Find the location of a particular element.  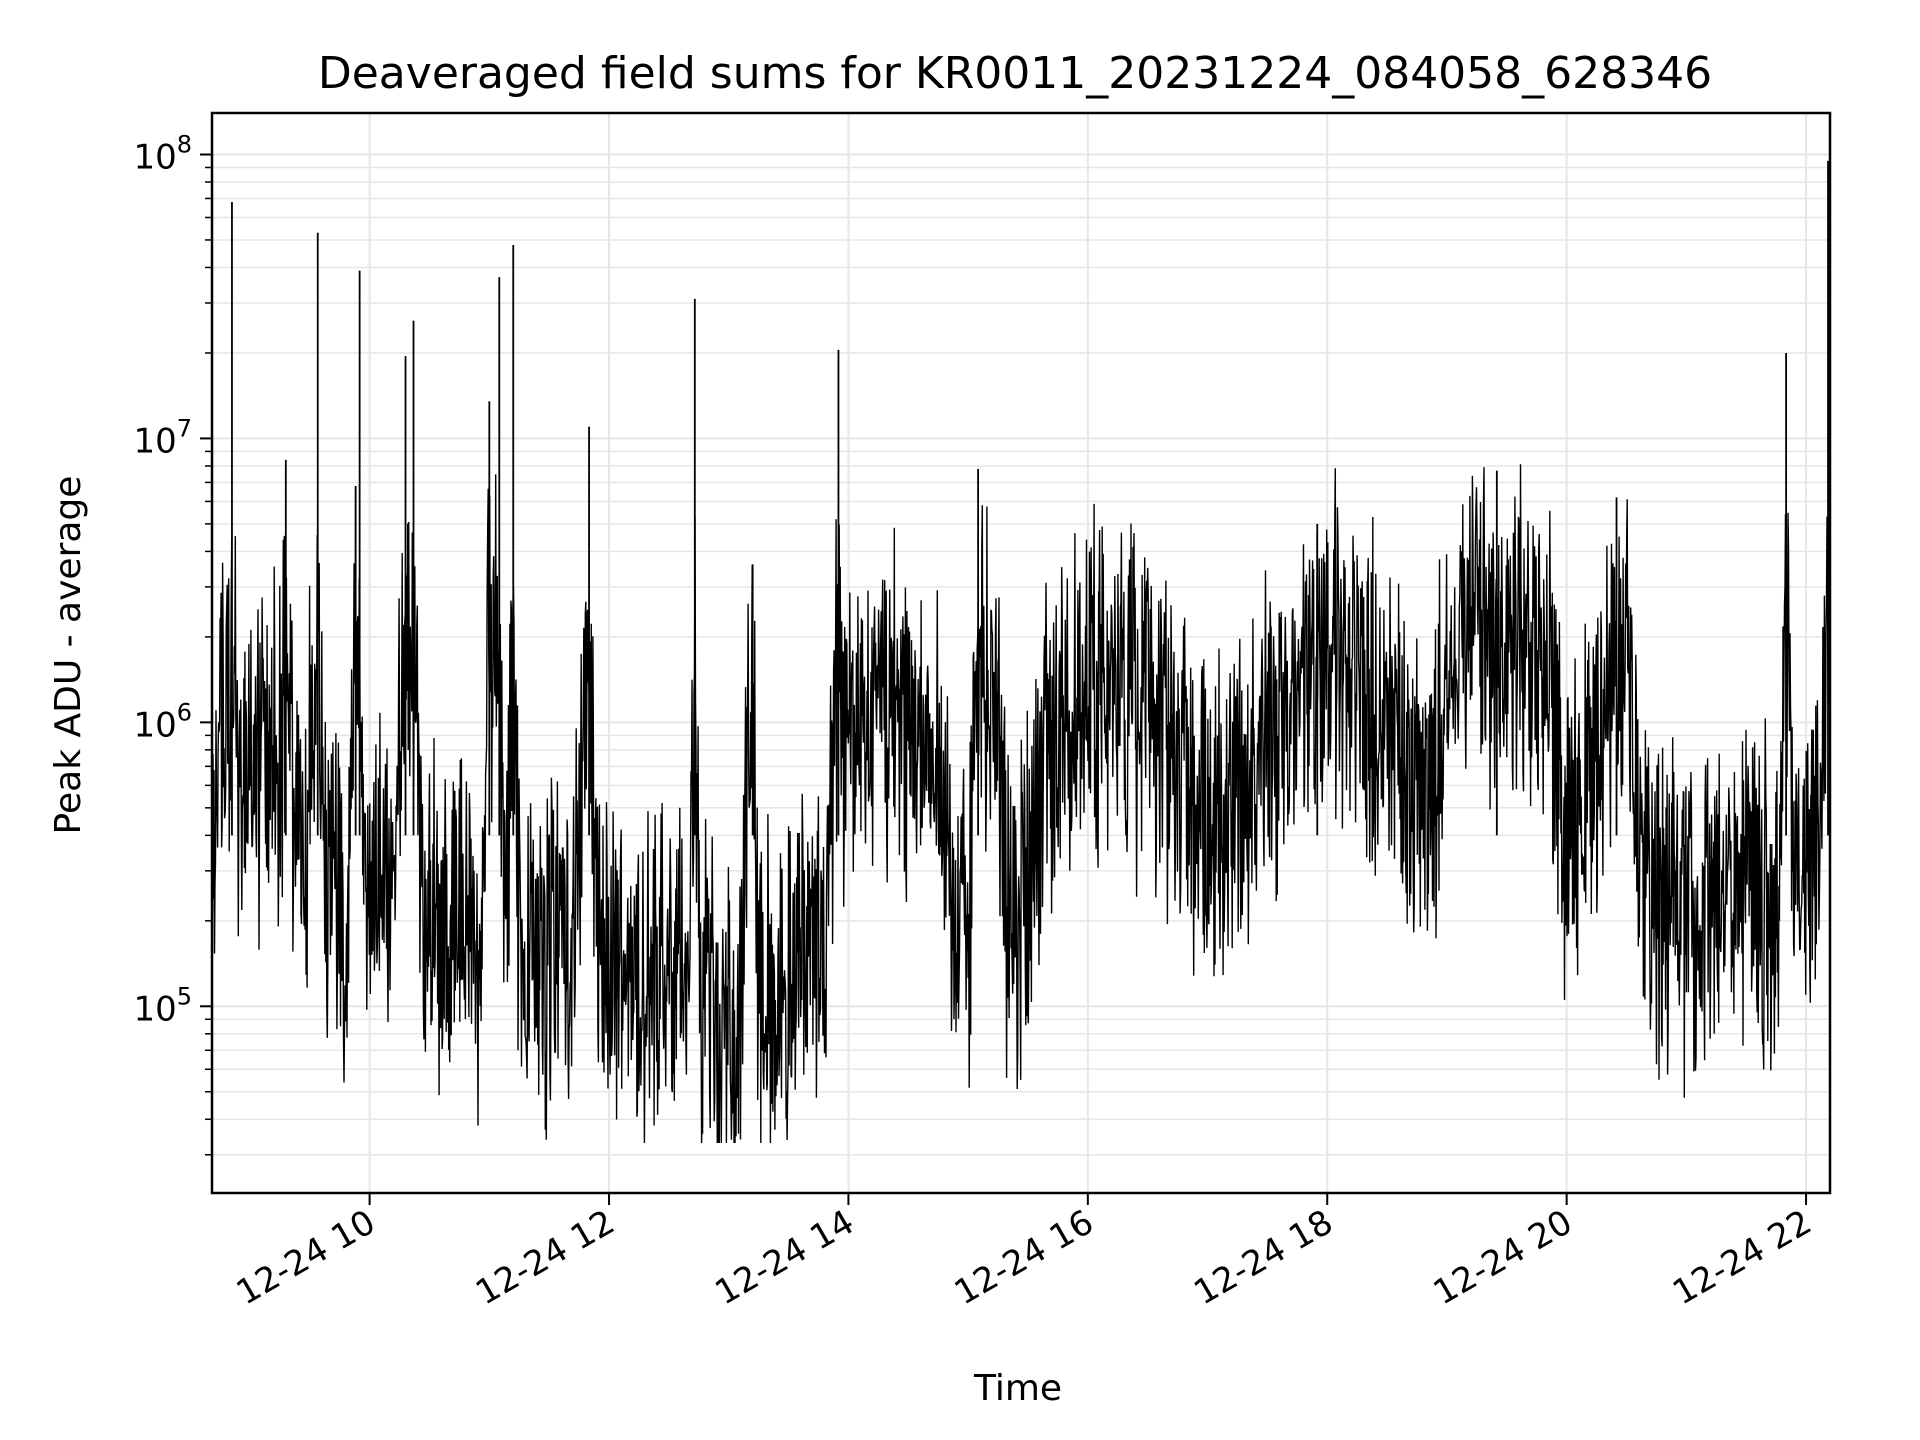

y-tick-label: 10⁵ is located at coordinates (162, 1005).